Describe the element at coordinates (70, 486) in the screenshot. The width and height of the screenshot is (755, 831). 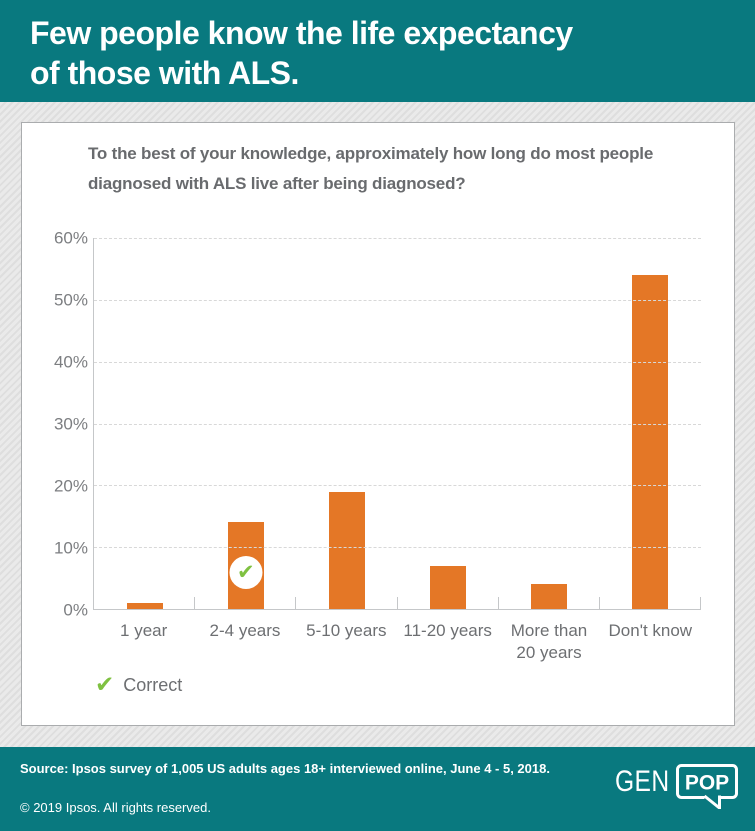
I see `y-tick-label: 20%` at that location.